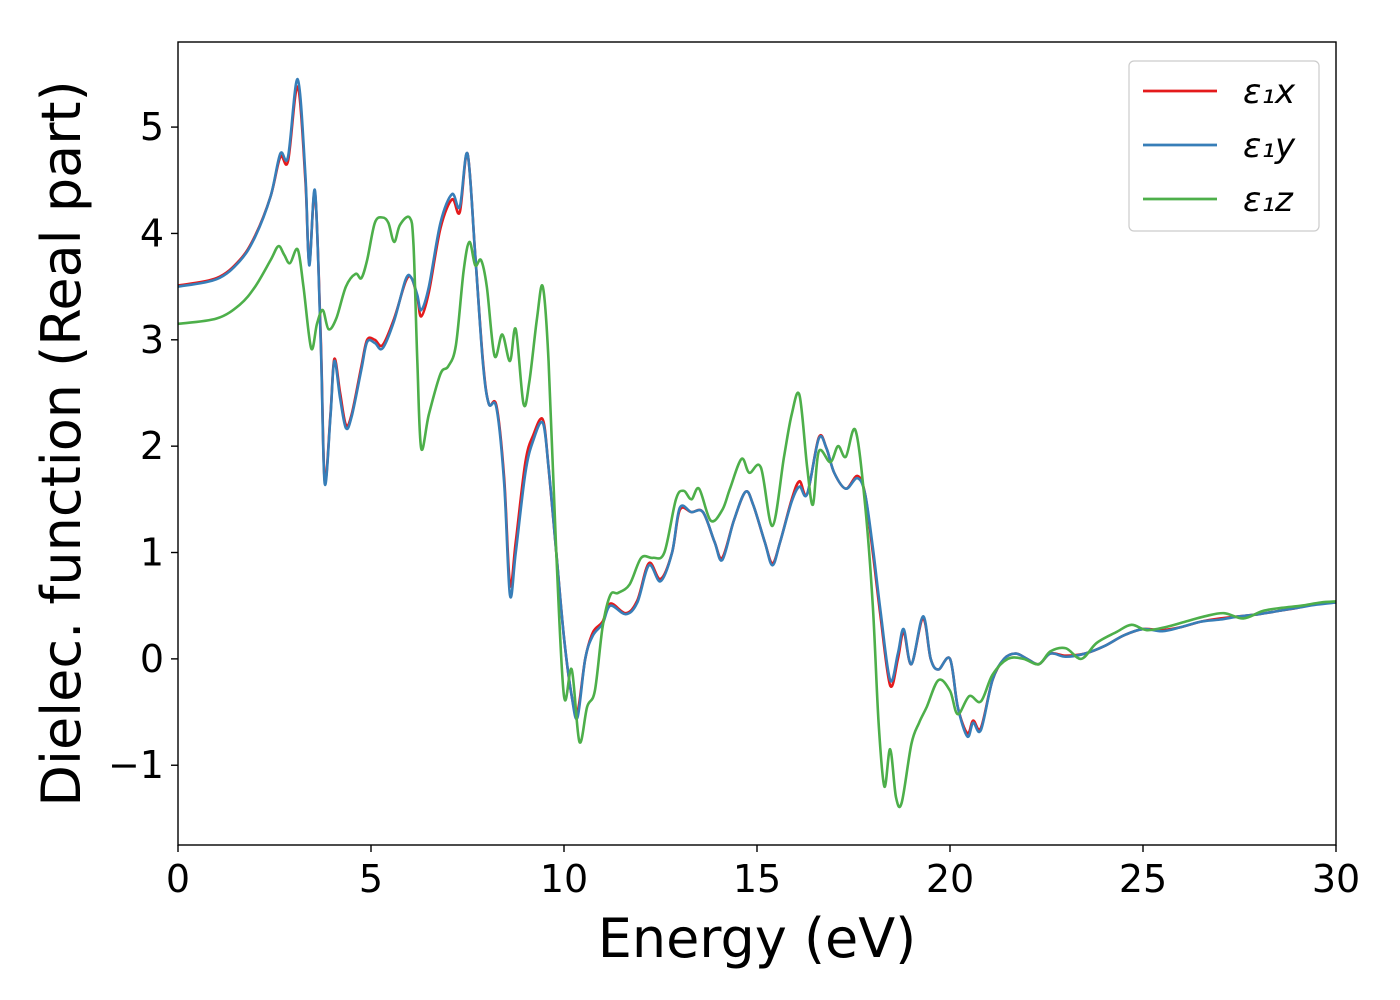 The width and height of the screenshot is (1400, 1000). I want to click on legend-label-3: ε₁z, so click(1268, 200).